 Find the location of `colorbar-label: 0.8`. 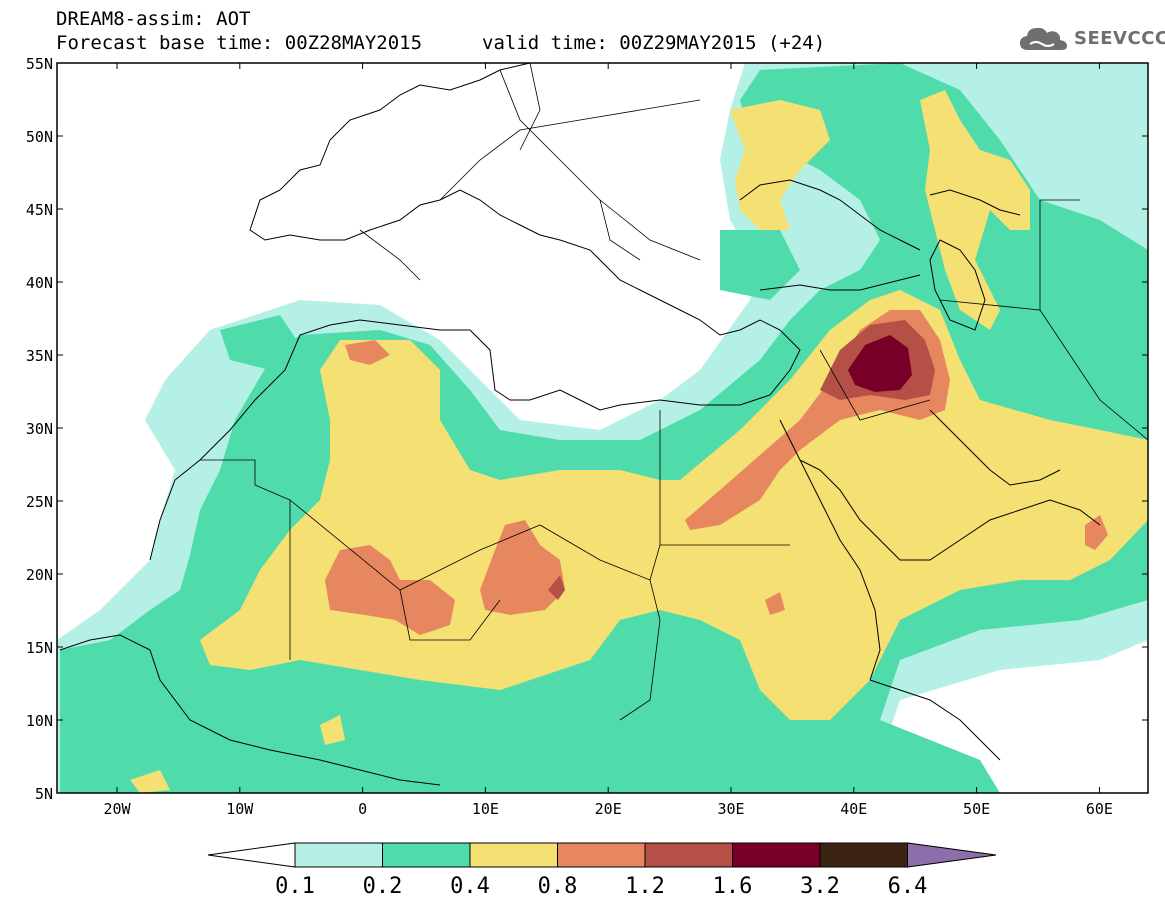

colorbar-label: 0.8 is located at coordinates (558, 886).